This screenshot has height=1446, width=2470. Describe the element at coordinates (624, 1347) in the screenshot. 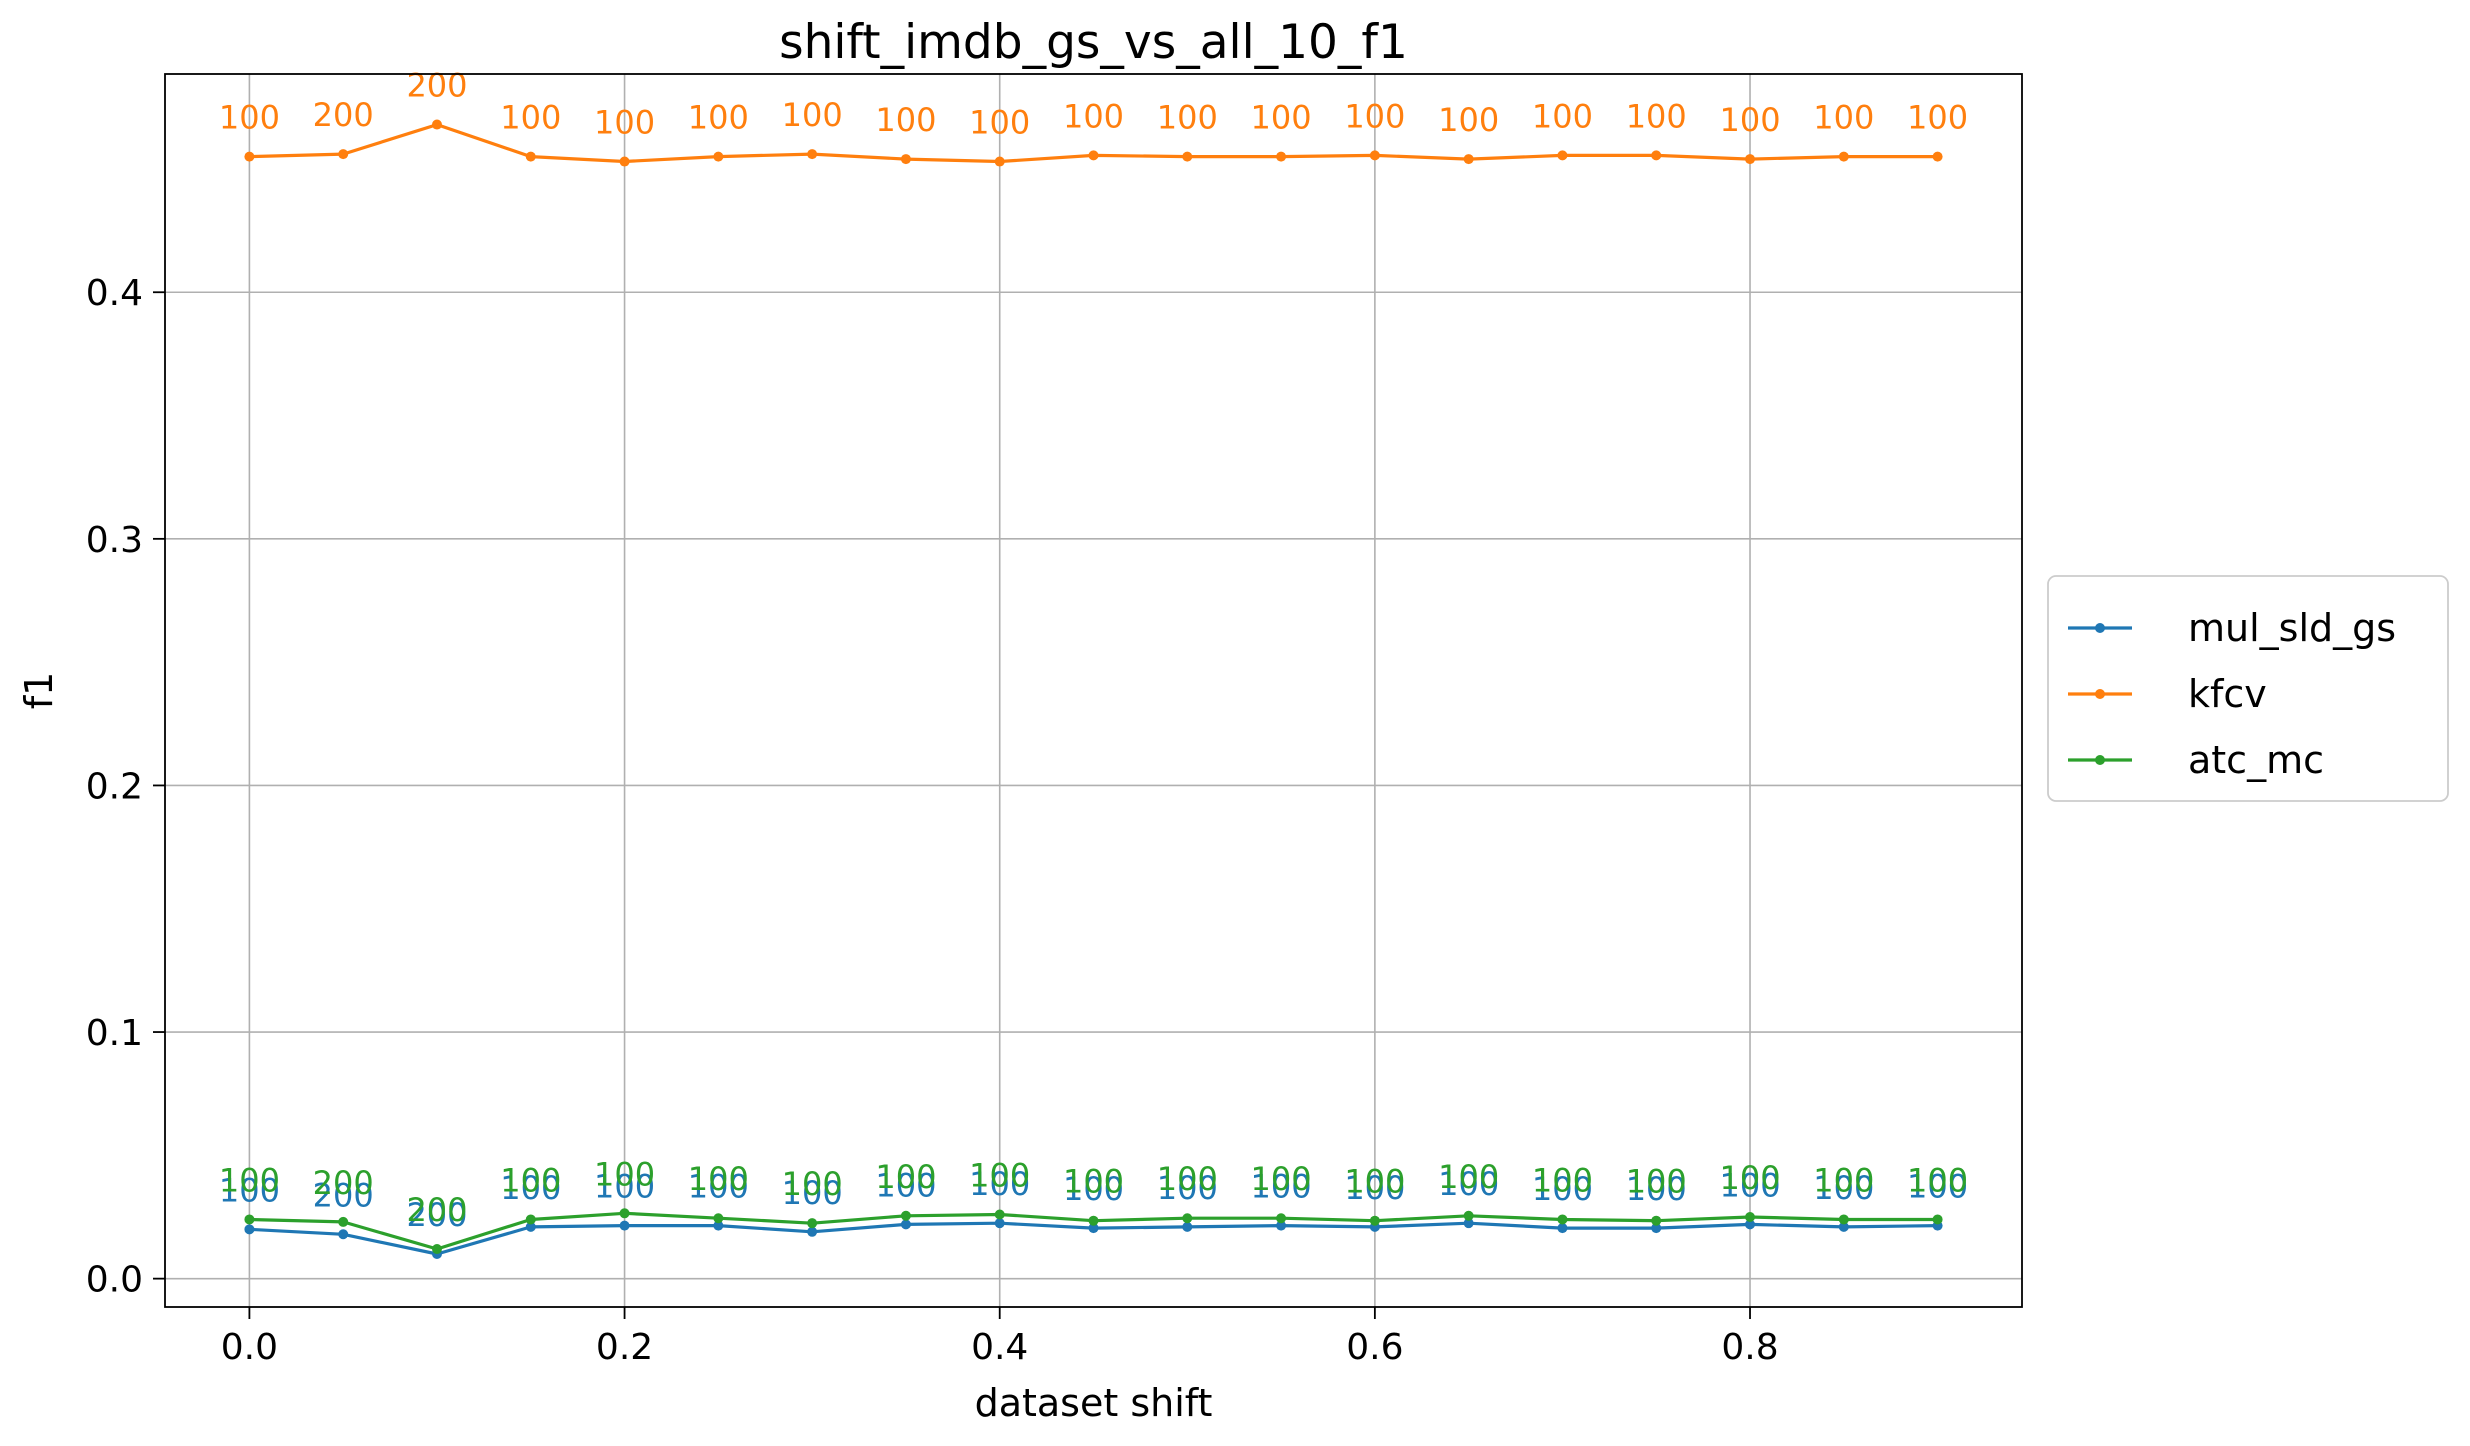

I see `x-tick-label: 0.2` at that location.